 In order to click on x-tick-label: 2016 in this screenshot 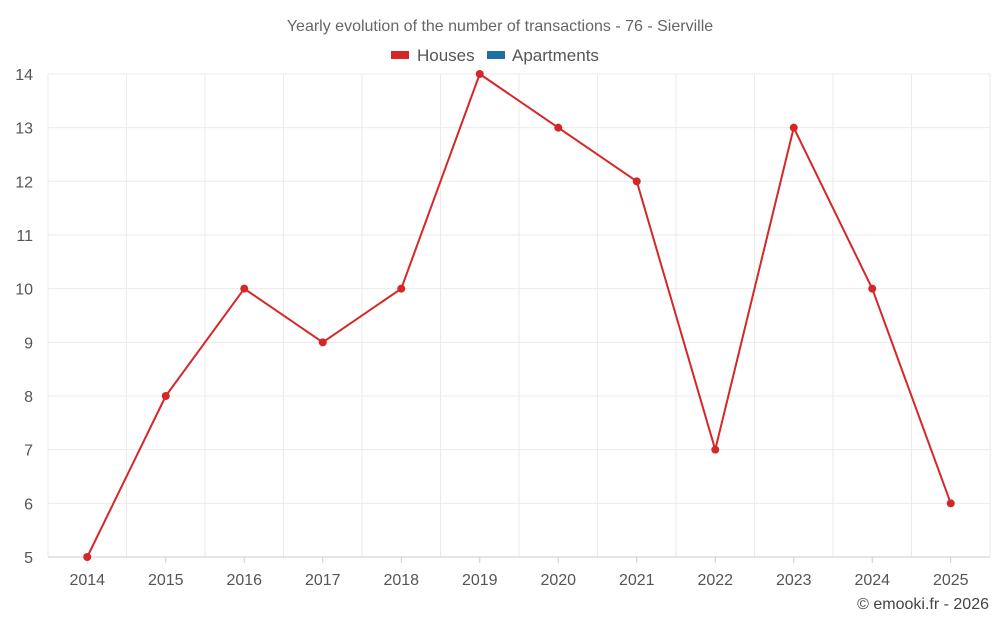, I will do `click(244, 580)`.